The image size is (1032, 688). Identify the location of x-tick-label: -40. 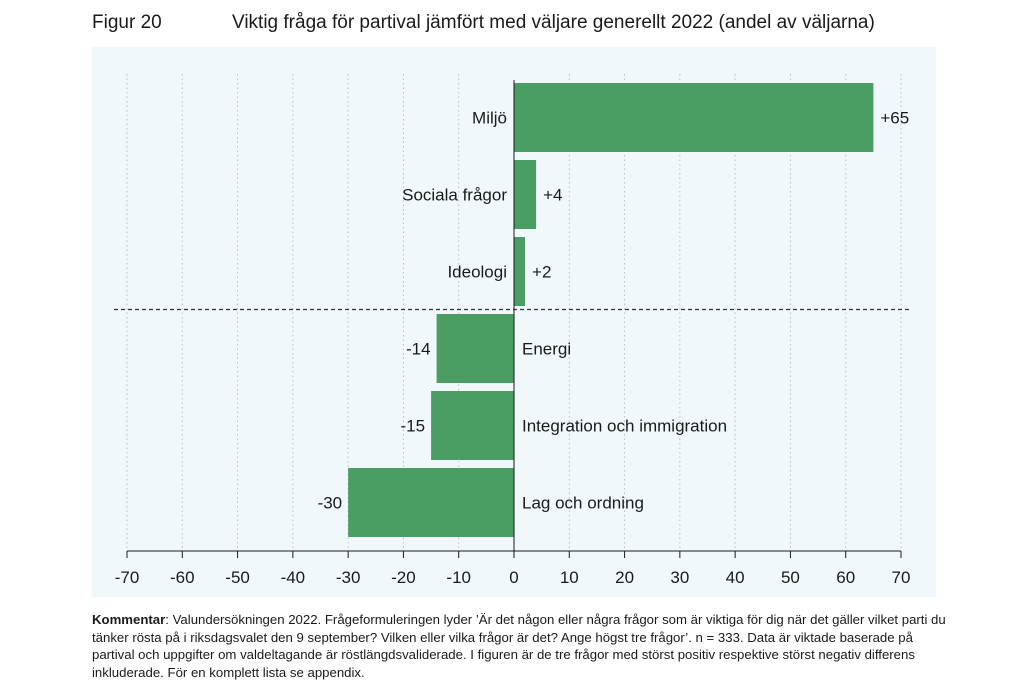
(293, 577).